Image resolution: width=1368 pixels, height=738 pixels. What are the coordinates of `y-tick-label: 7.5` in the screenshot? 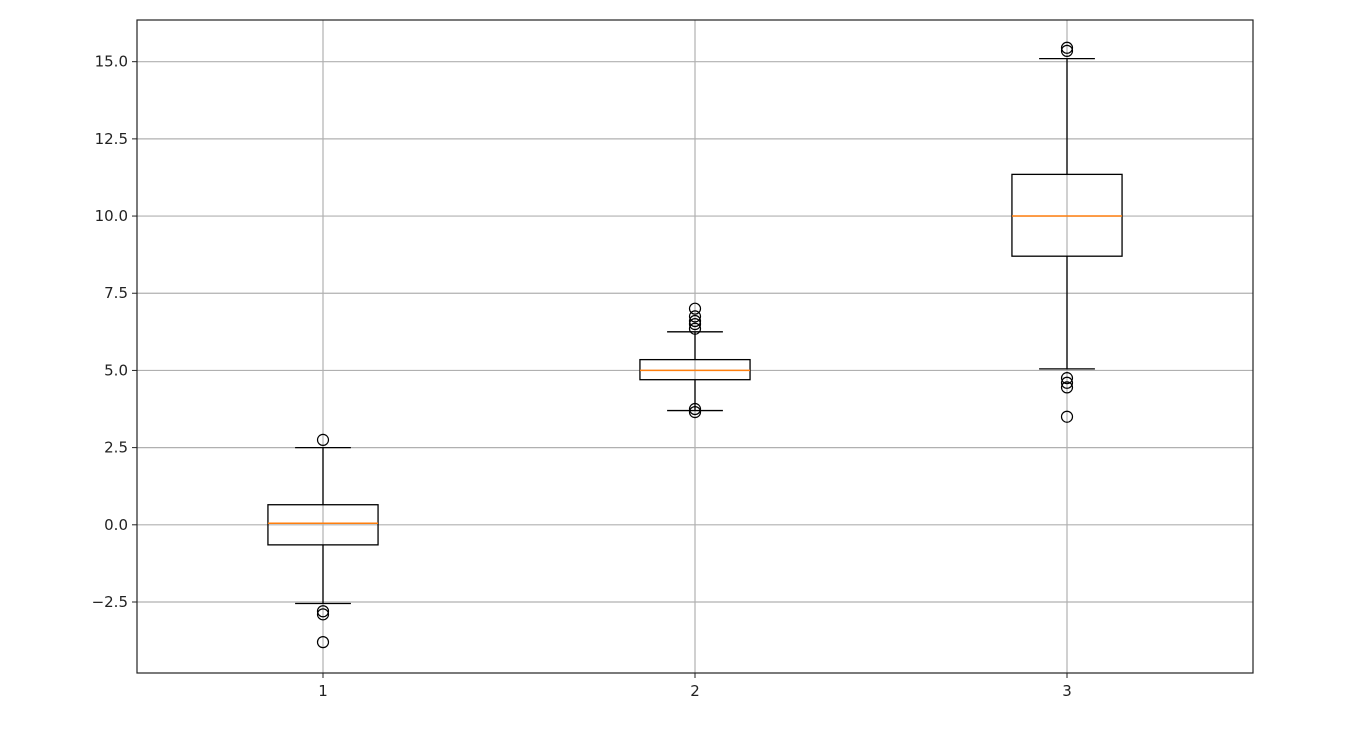 It's located at (116, 293).